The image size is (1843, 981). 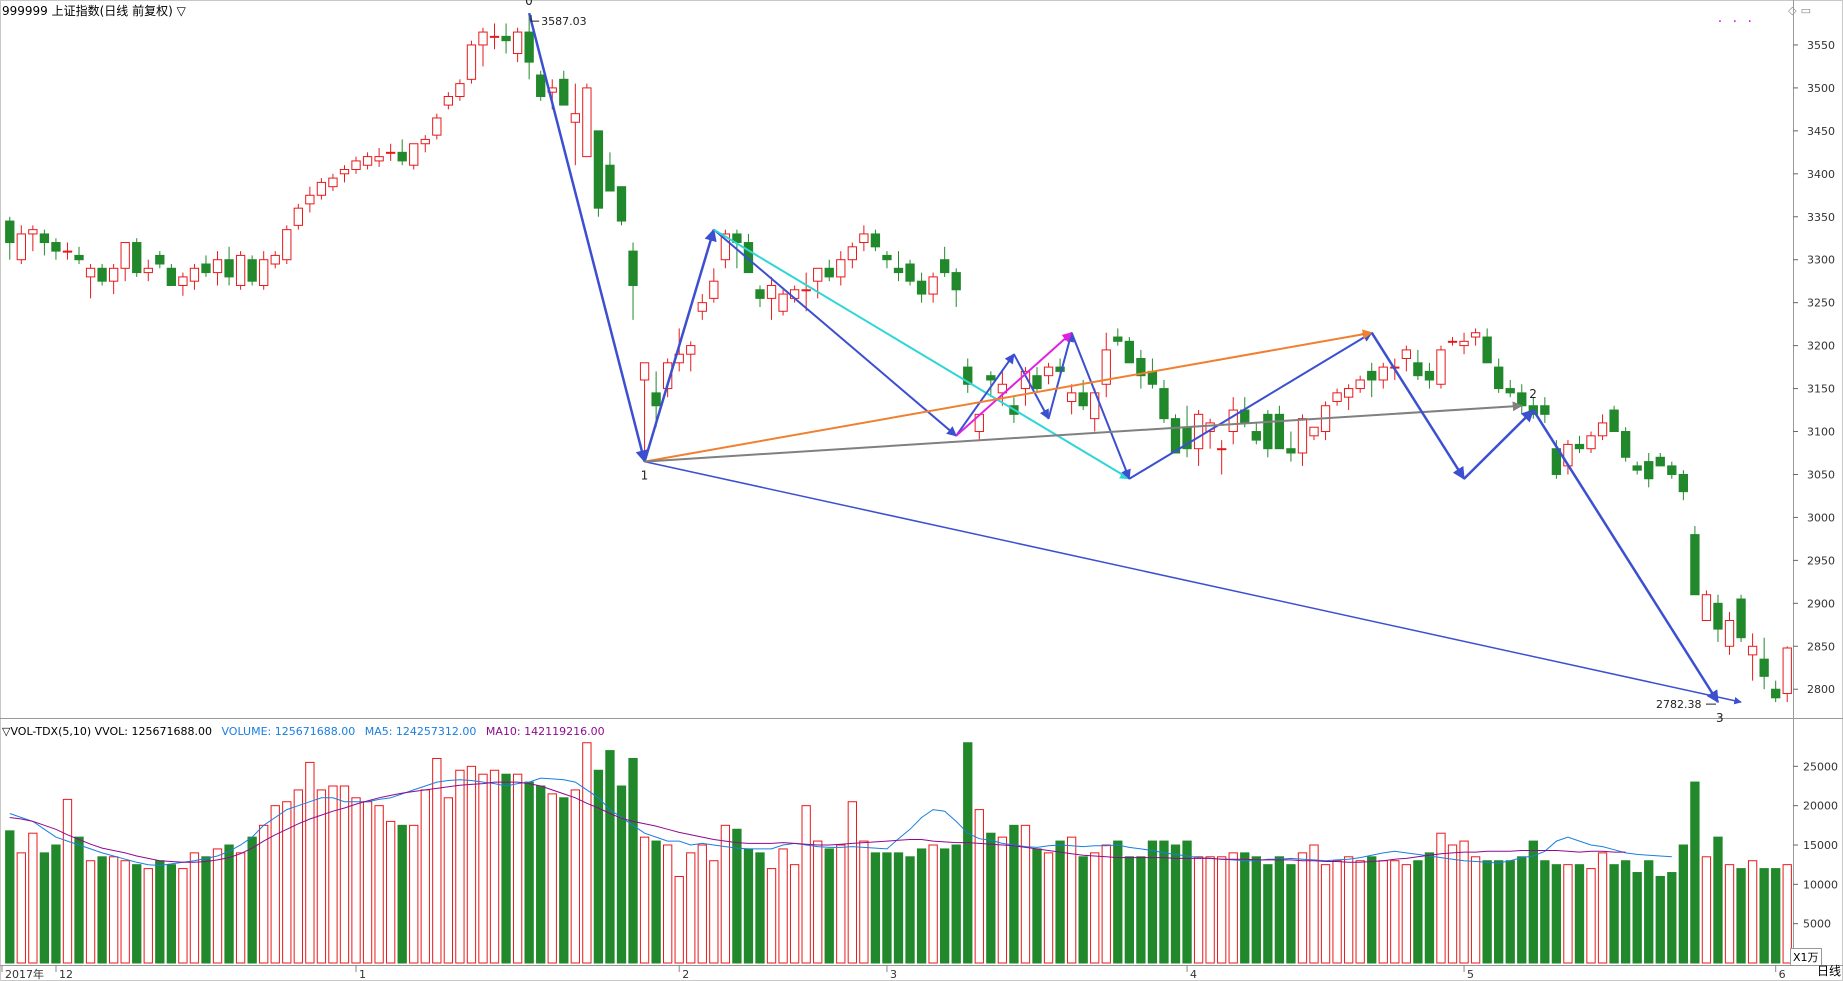 I want to click on time-axis-label: 2017年, so click(x=24, y=974).